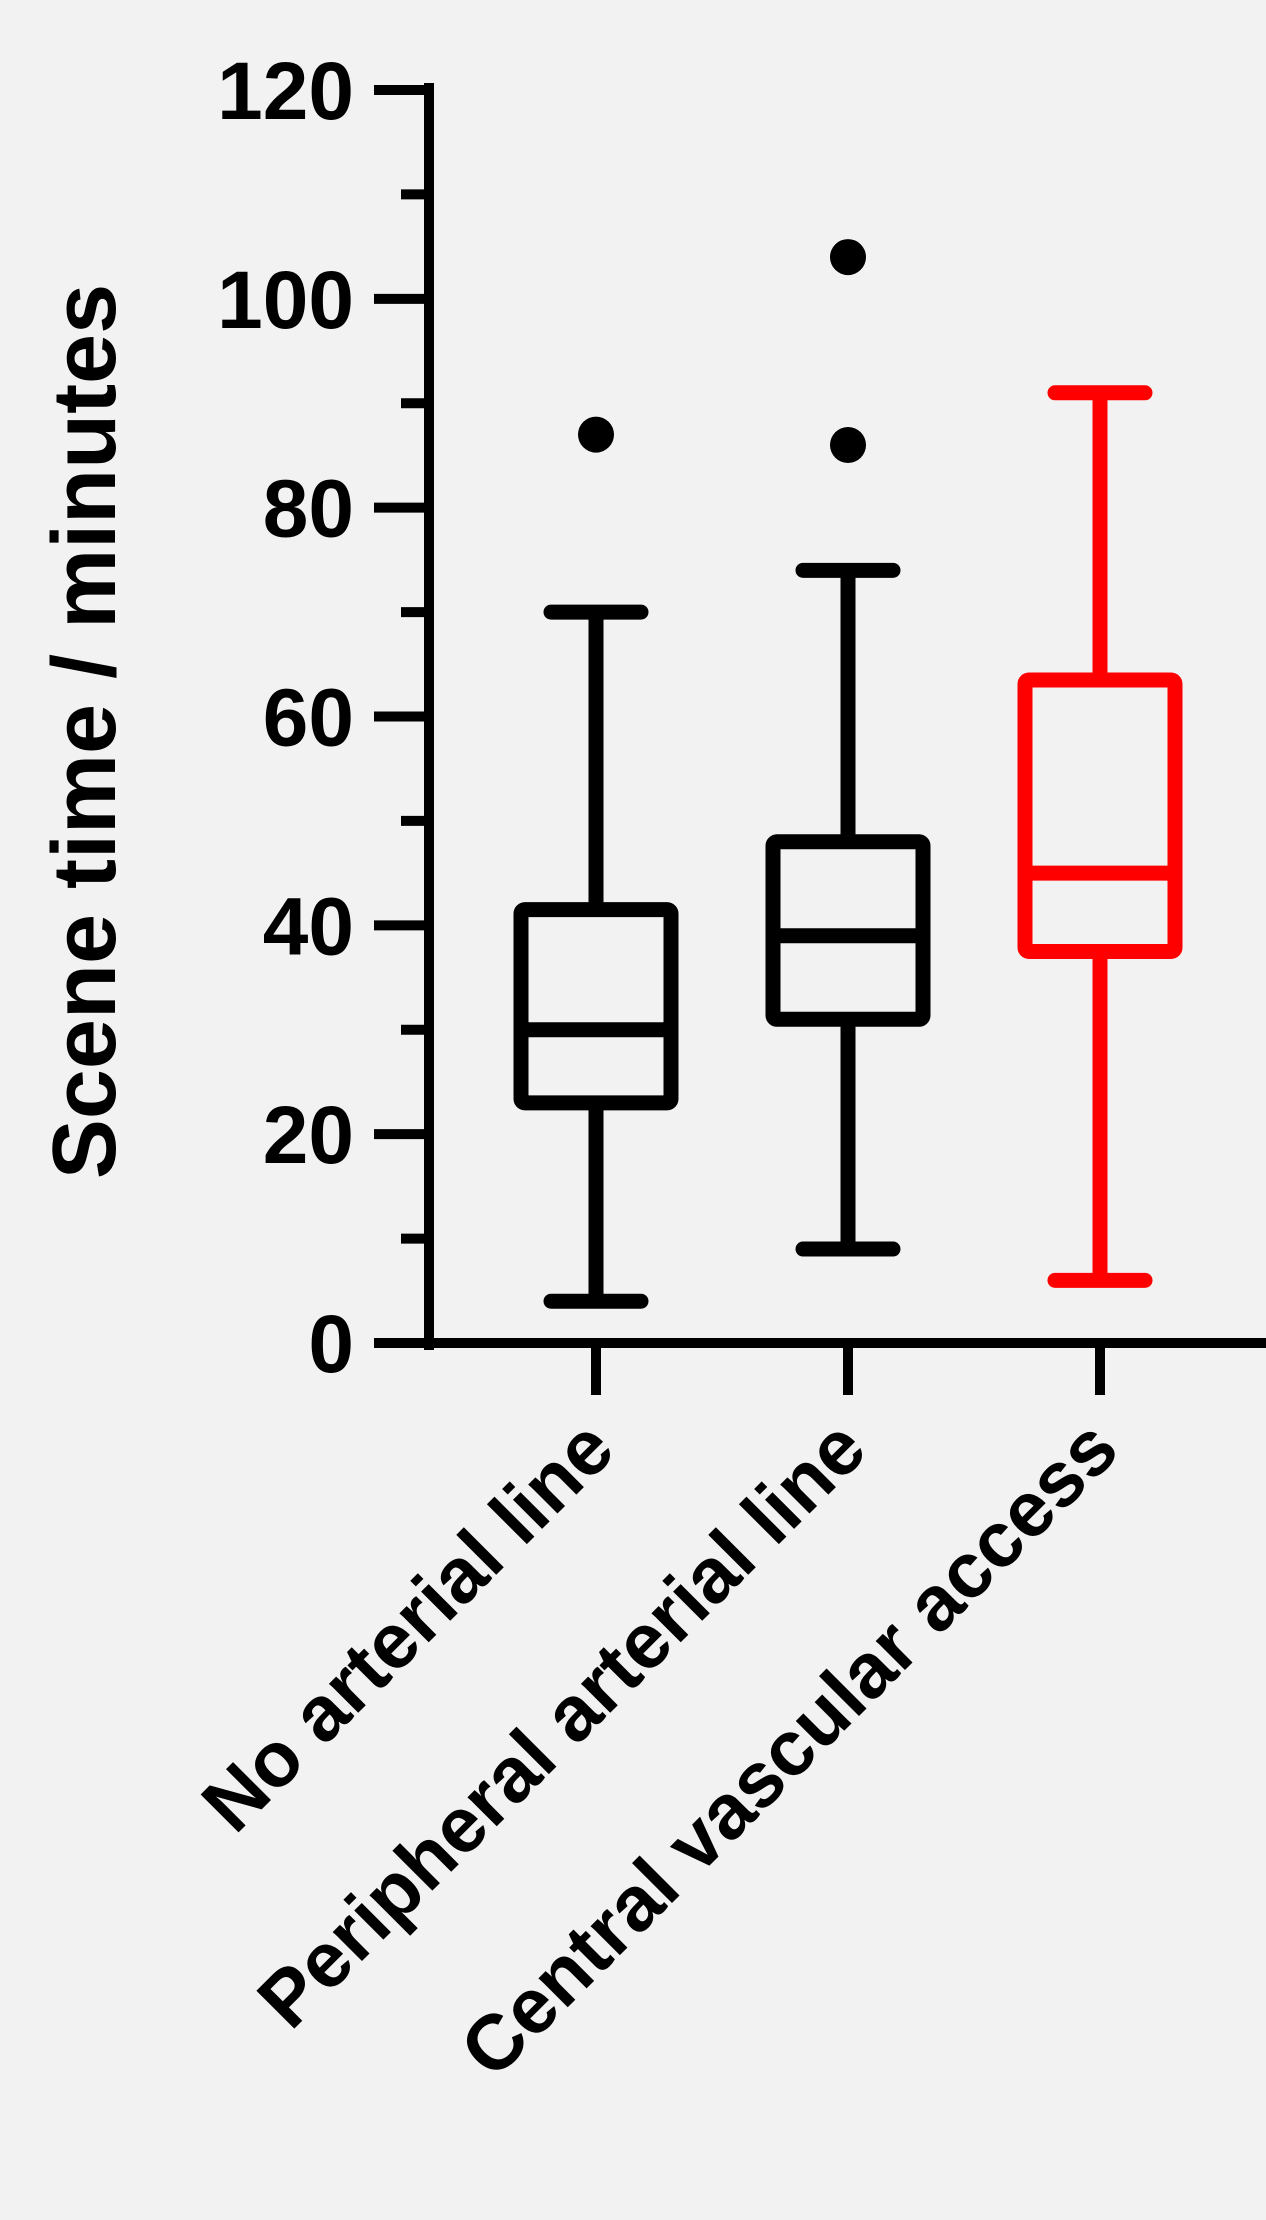  Describe the element at coordinates (308, 1135) in the screenshot. I see `y-tick-label: 20` at that location.